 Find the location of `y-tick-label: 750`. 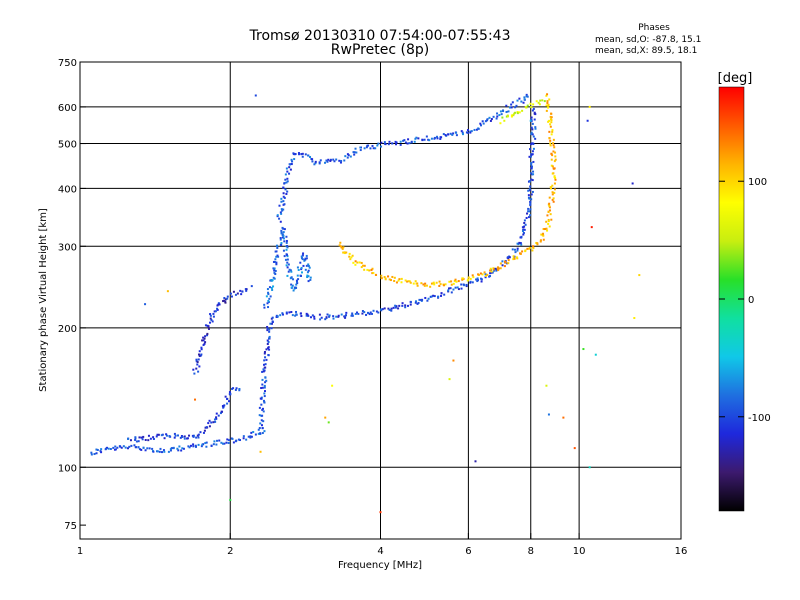

y-tick-label: 750 is located at coordinates (67, 63).